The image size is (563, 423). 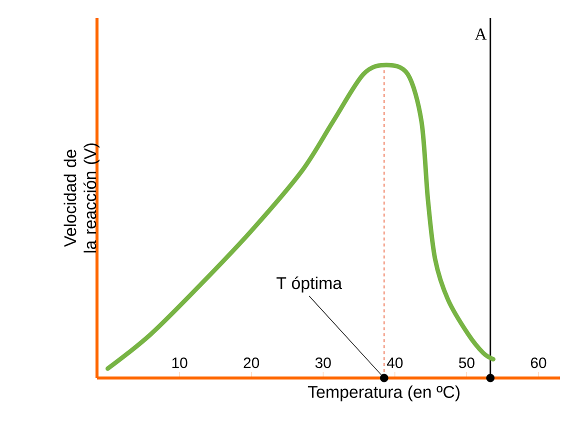 What do you see at coordinates (466, 363) in the screenshot?
I see `x-tick-label: 50` at bounding box center [466, 363].